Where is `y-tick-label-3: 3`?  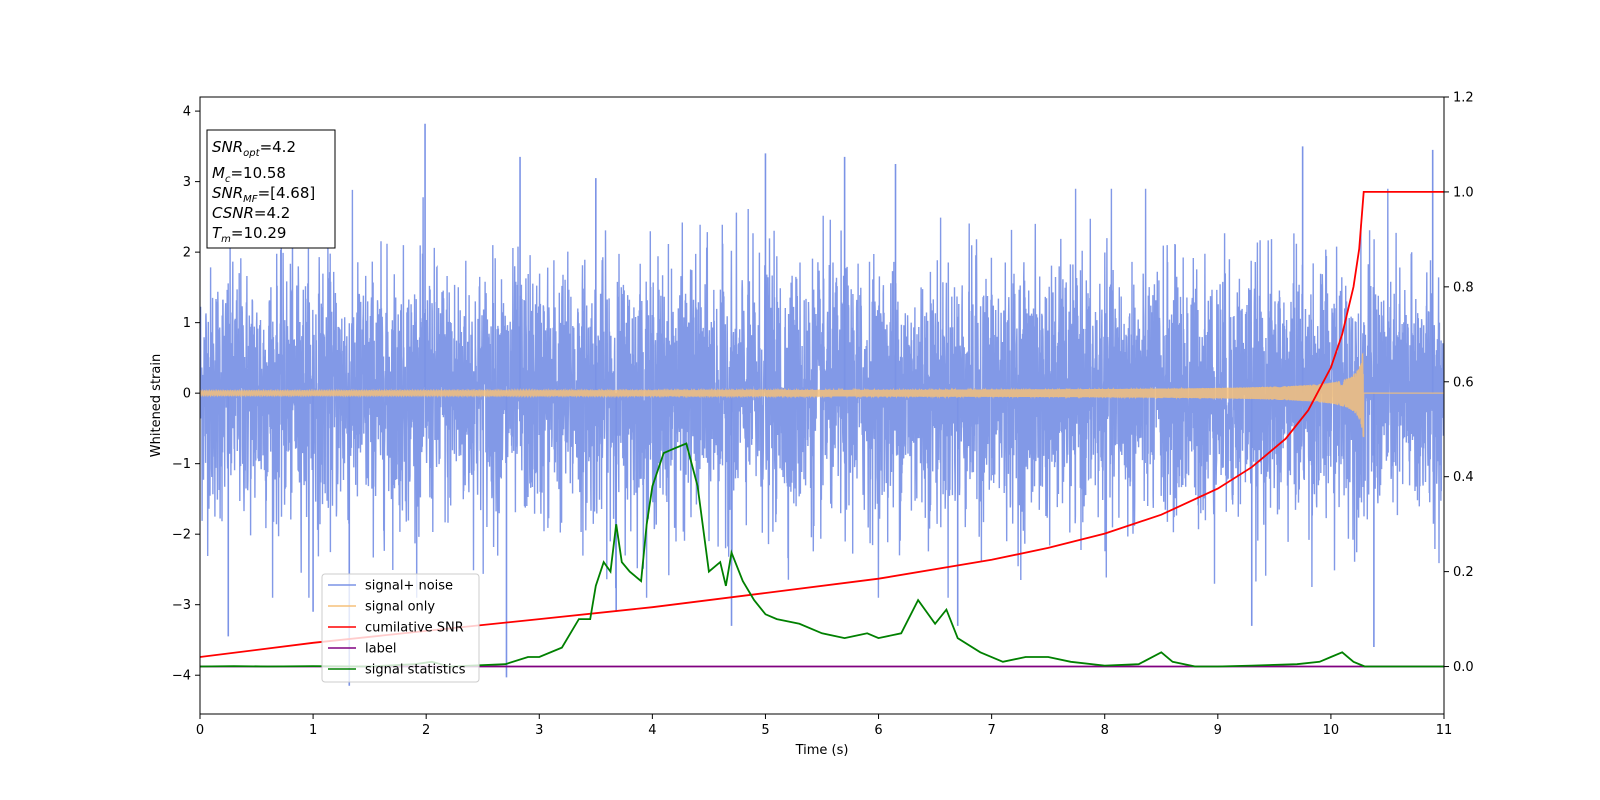
y-tick-label-3: 3 is located at coordinates (187, 182).